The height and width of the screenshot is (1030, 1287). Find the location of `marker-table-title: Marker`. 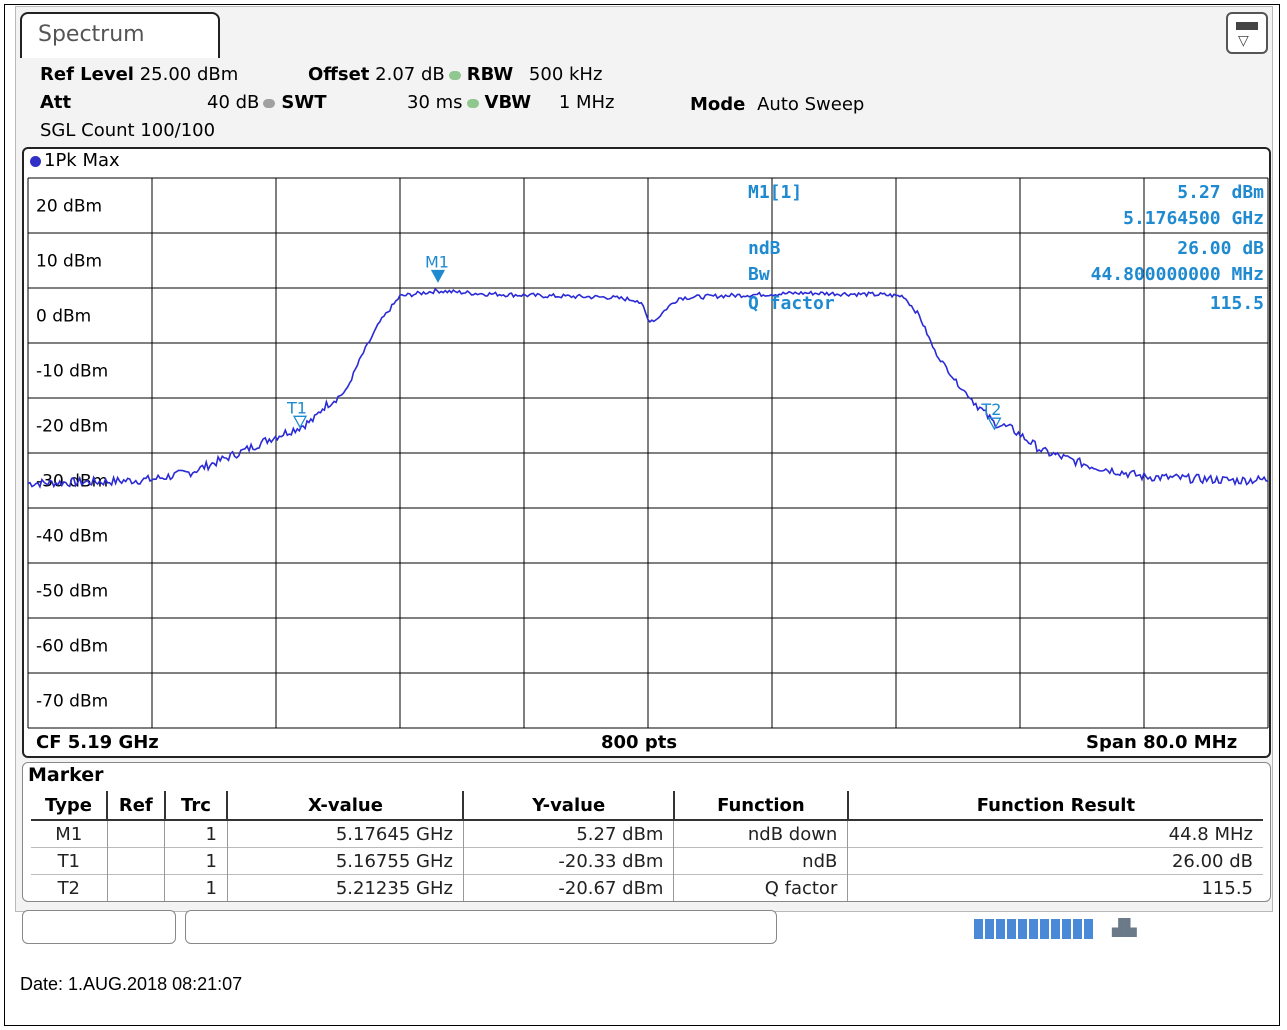

marker-table-title: Marker is located at coordinates (66, 775).